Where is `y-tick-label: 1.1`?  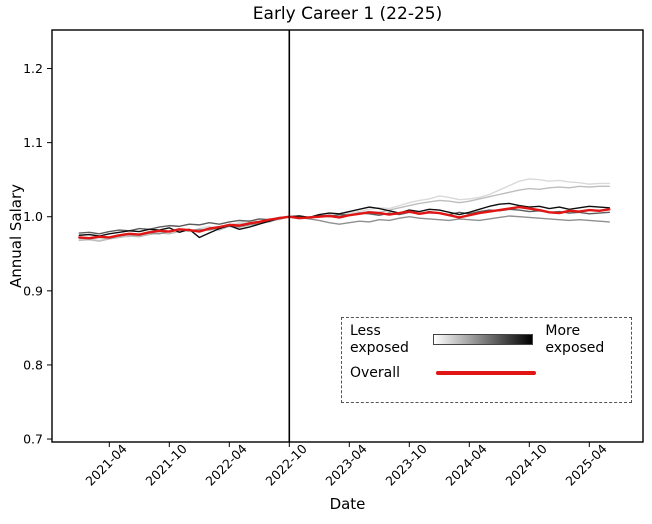 y-tick-label: 1.1 is located at coordinates (33, 142).